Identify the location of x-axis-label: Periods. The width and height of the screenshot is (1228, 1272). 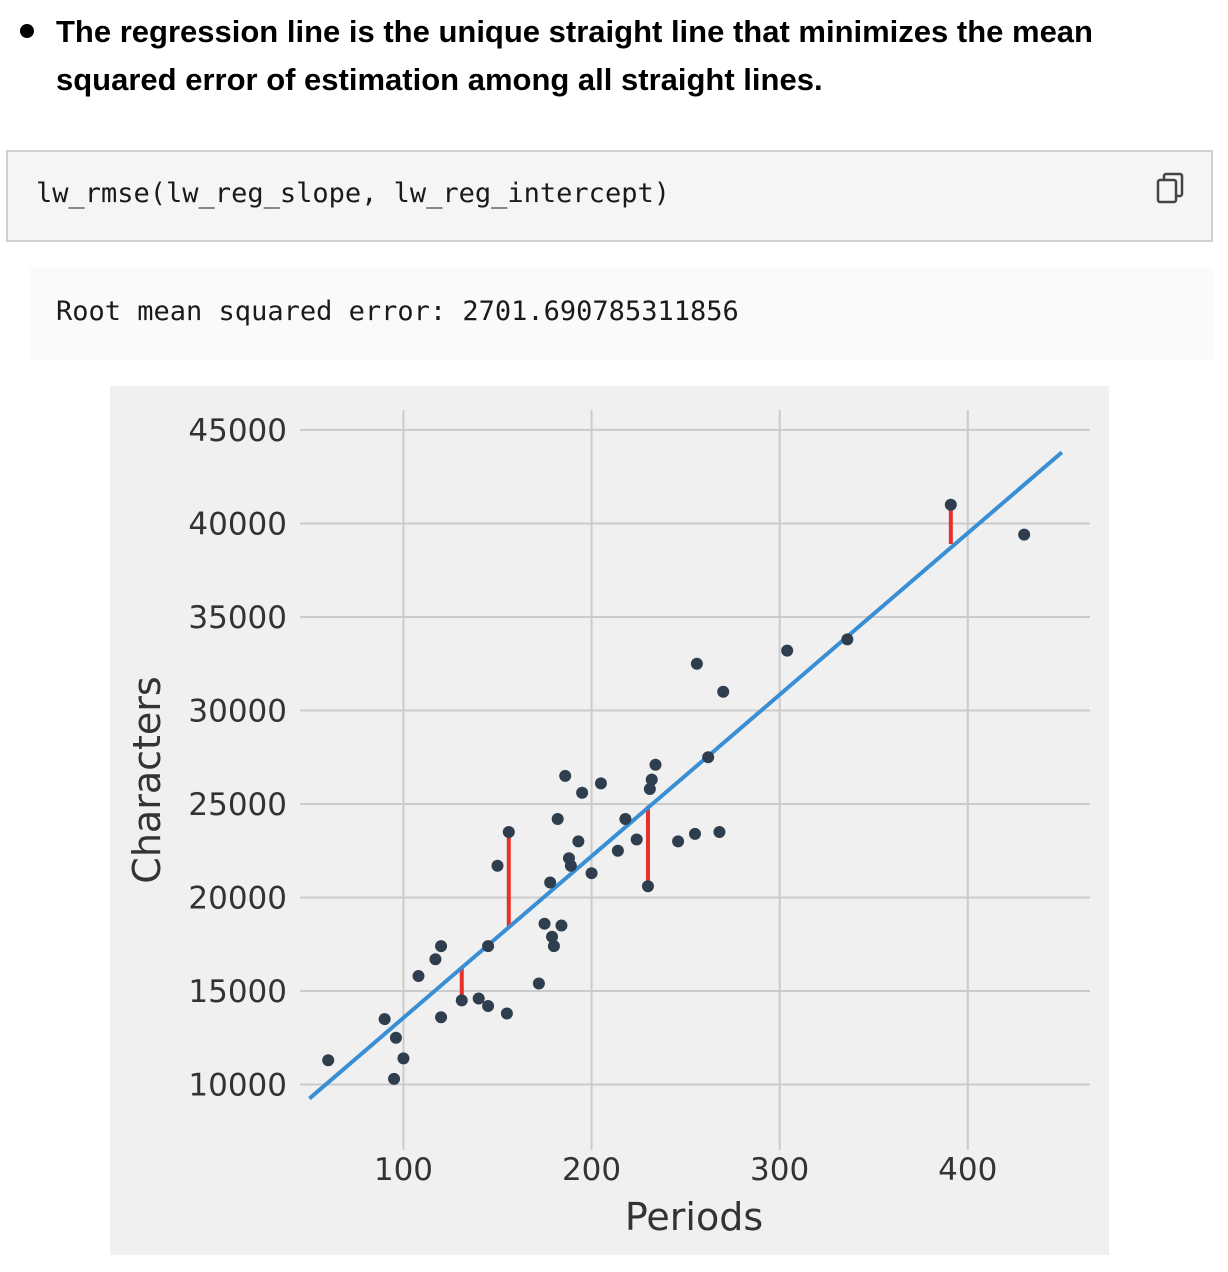
(694, 1217).